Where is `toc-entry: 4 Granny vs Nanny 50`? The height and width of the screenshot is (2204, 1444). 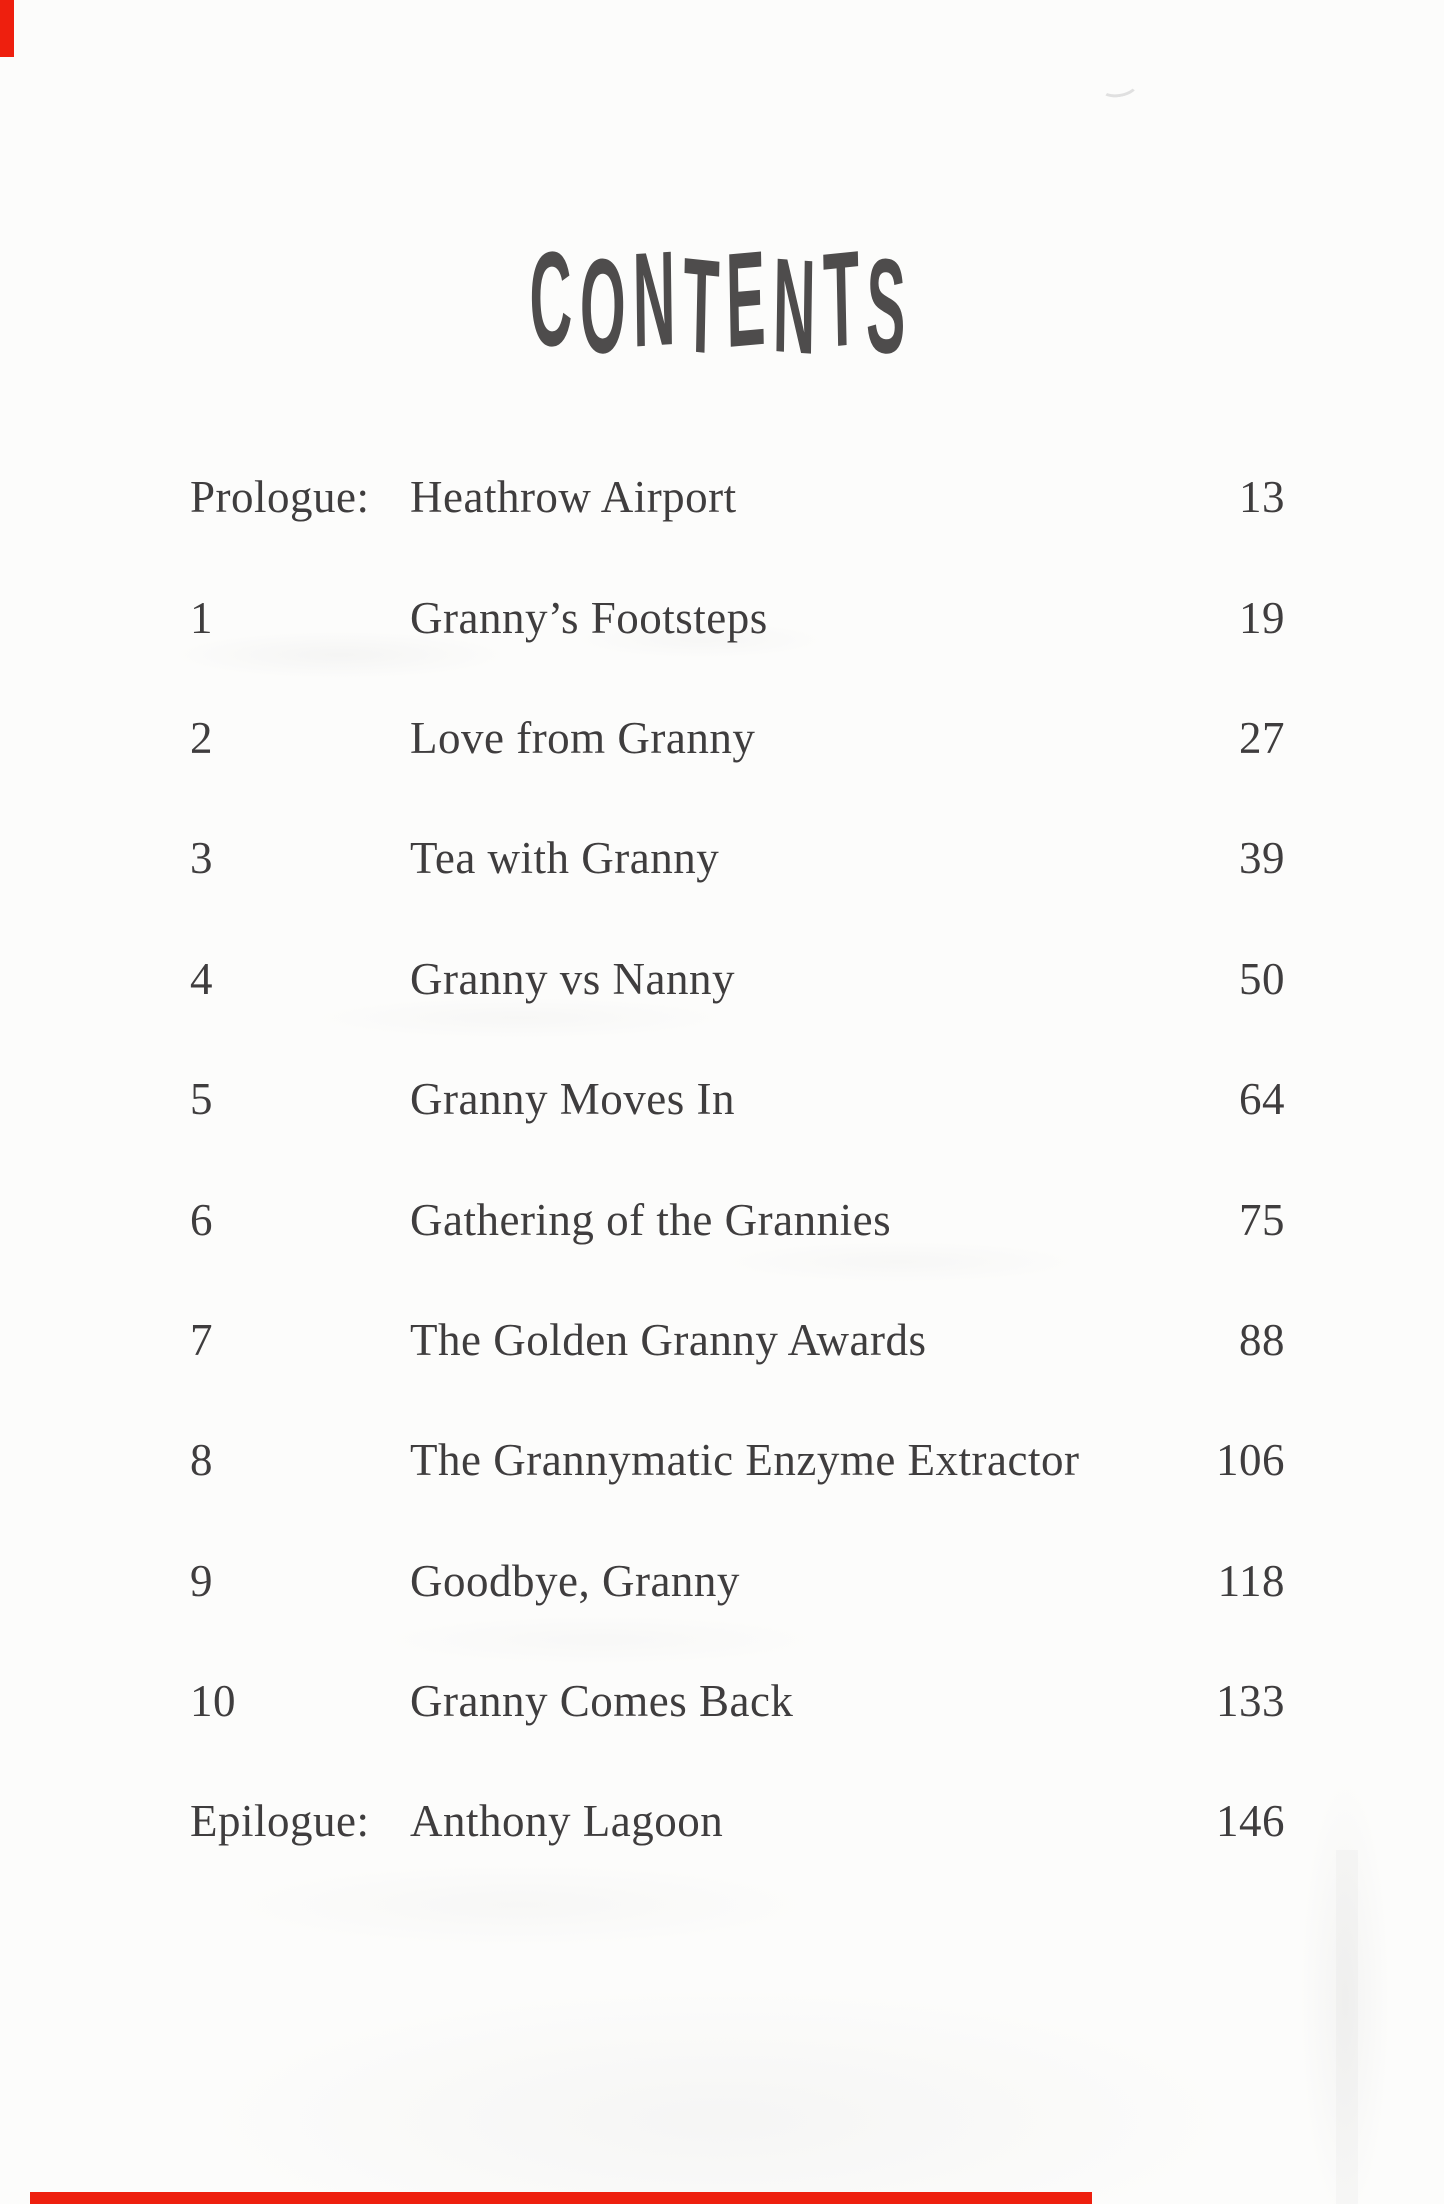
toc-entry: 4 Granny vs Nanny 50 is located at coordinates (737, 979).